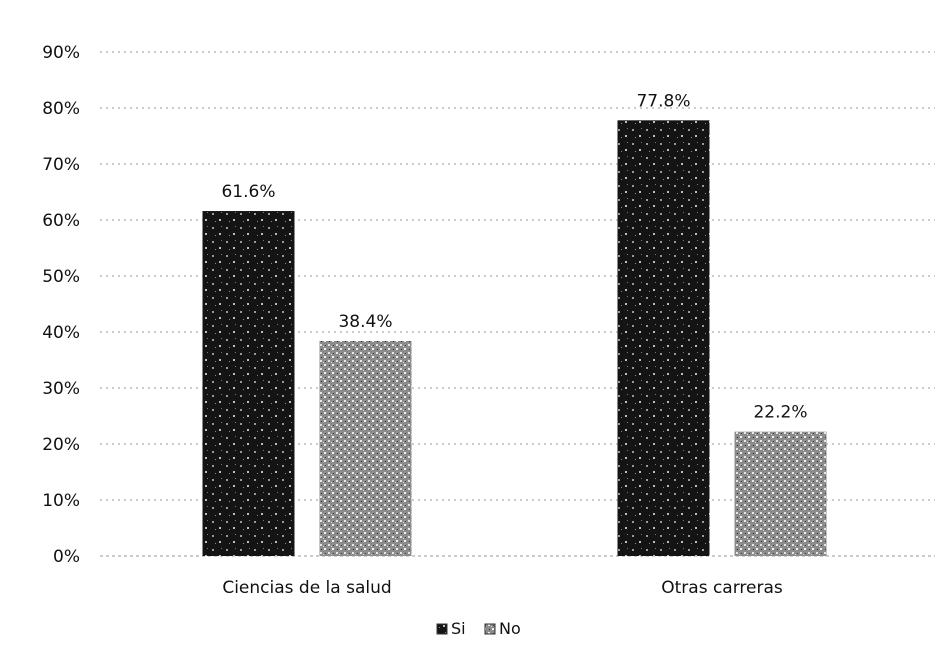 The height and width of the screenshot is (667, 950). What do you see at coordinates (61, 221) in the screenshot?
I see `y-tick-label: 60%` at bounding box center [61, 221].